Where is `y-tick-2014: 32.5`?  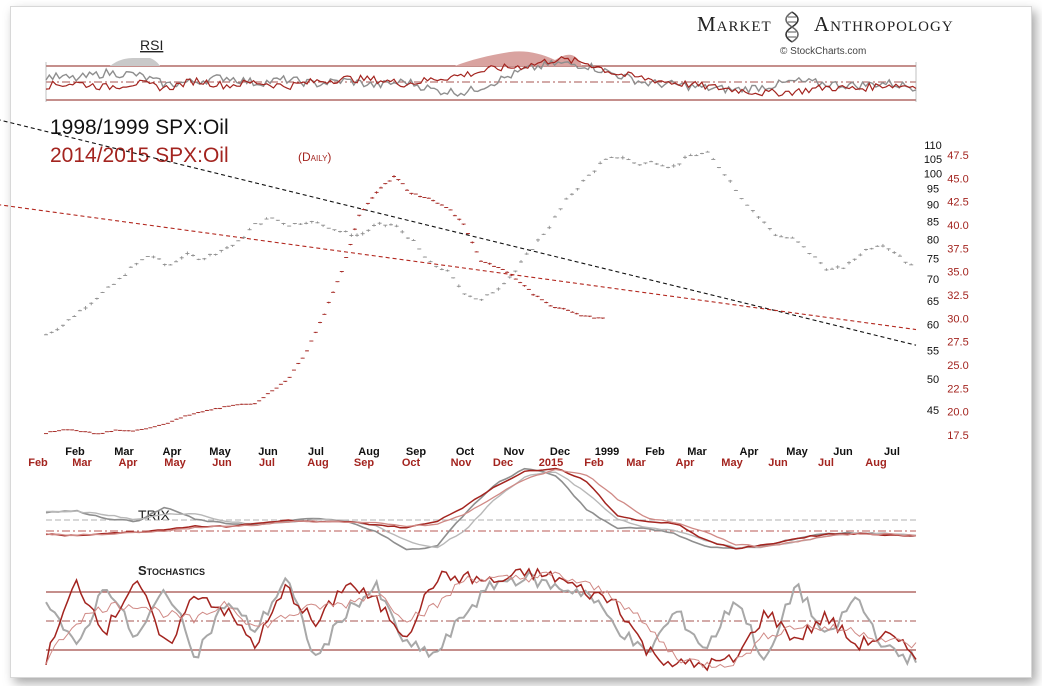
y-tick-2014: 32.5 is located at coordinates (957, 296).